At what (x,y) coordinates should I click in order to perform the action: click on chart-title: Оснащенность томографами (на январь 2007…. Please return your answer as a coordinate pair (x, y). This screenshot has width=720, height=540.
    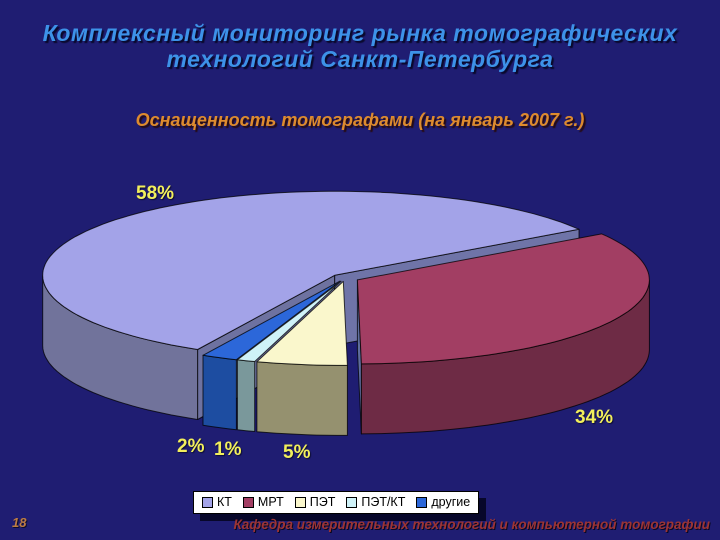
    Looking at the image, I should click on (360, 120).